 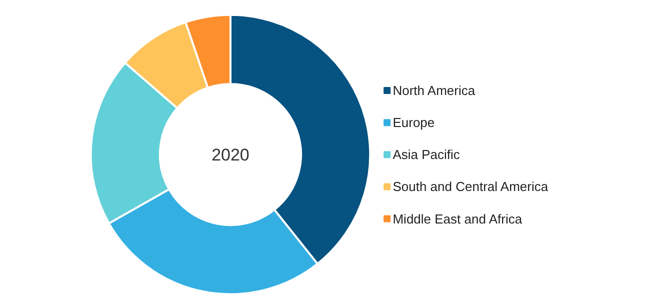 What do you see at coordinates (231, 155) in the screenshot?
I see `text: 2020` at bounding box center [231, 155].